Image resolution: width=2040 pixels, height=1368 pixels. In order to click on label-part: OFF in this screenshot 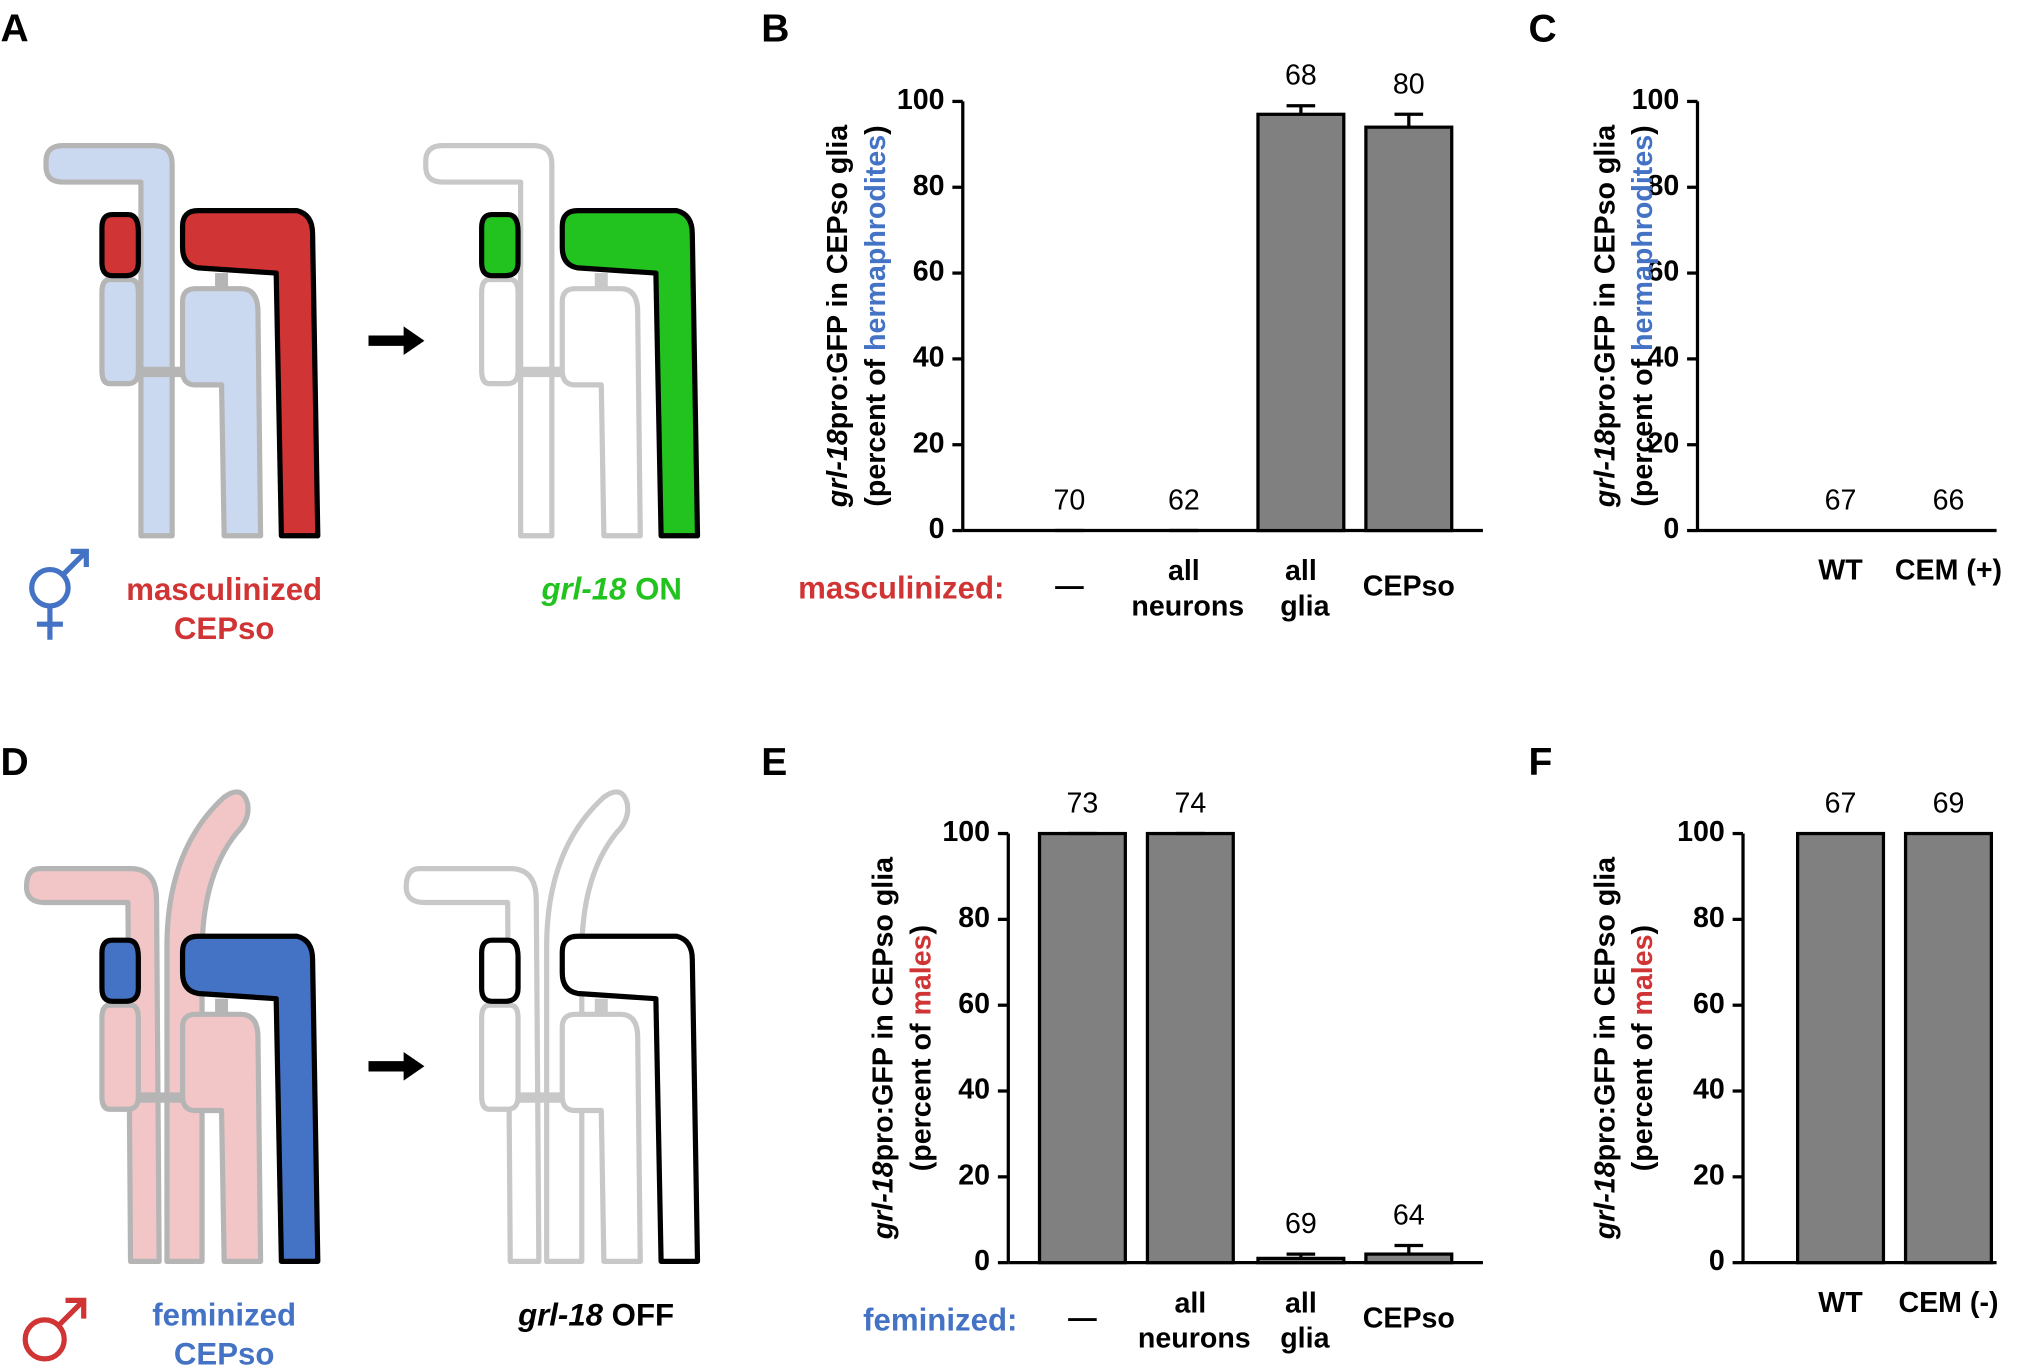, I will do `click(638, 1315)`.